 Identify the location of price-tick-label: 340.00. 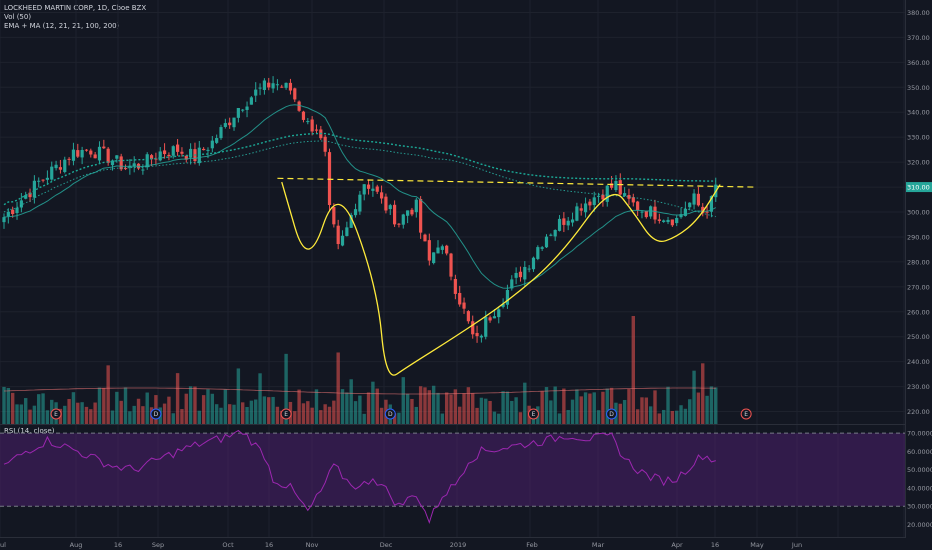
(918, 113).